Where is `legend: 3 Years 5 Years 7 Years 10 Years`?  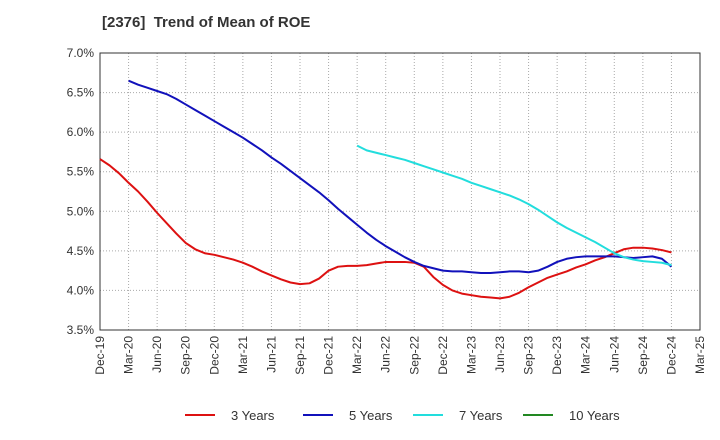 legend: 3 Years 5 Years 7 Years 10 Years is located at coordinates (360, 415).